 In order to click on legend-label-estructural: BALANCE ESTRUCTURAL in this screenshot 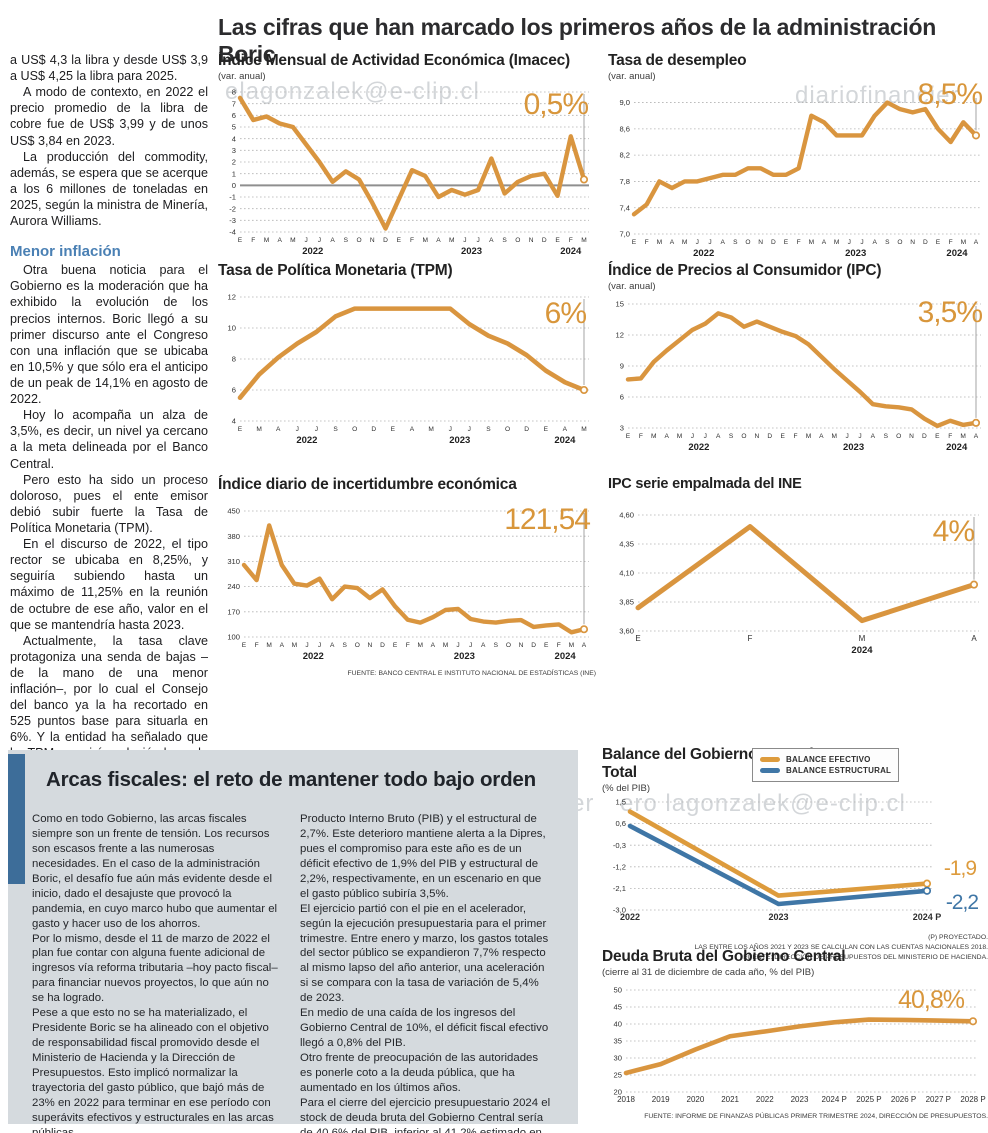, I will do `click(839, 770)`.